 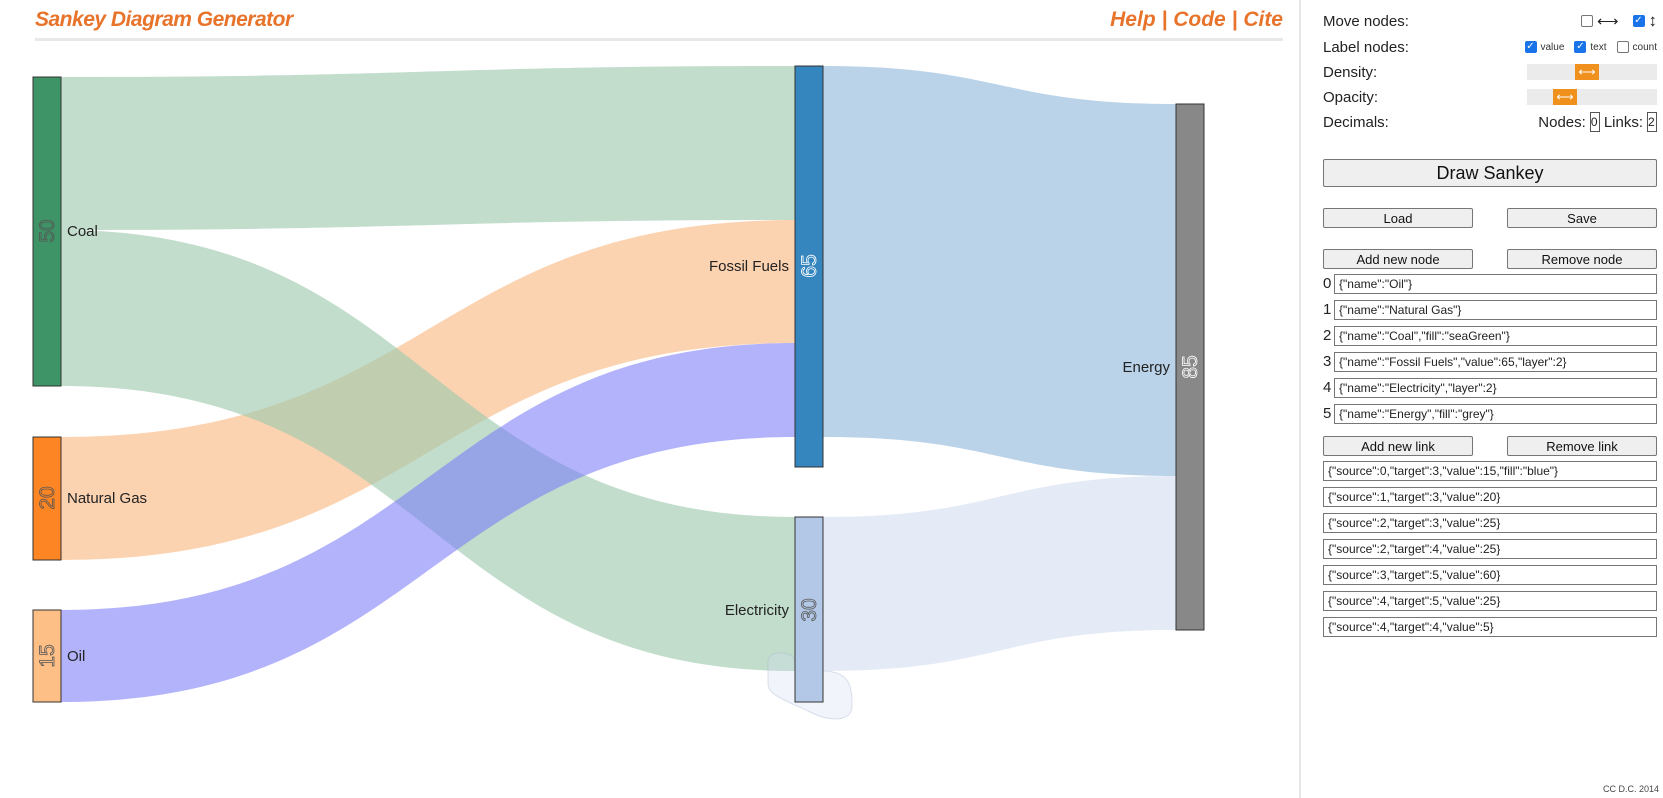 I want to click on node-value-energy: 85, so click(x=1190, y=366).